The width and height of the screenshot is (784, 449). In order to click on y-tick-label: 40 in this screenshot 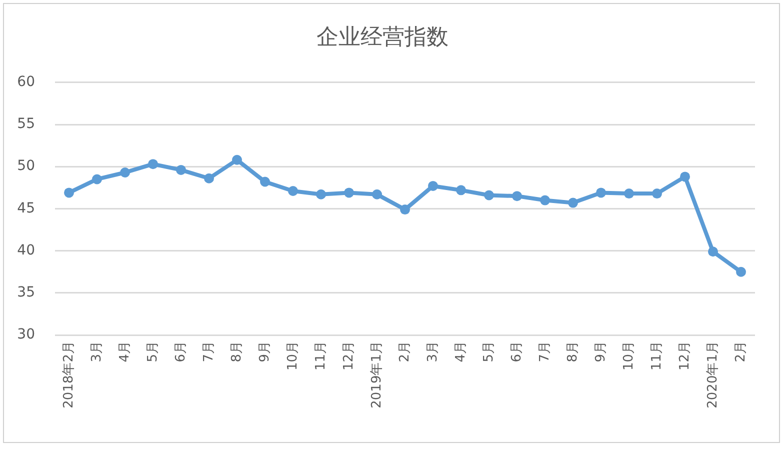, I will do `click(26, 250)`.